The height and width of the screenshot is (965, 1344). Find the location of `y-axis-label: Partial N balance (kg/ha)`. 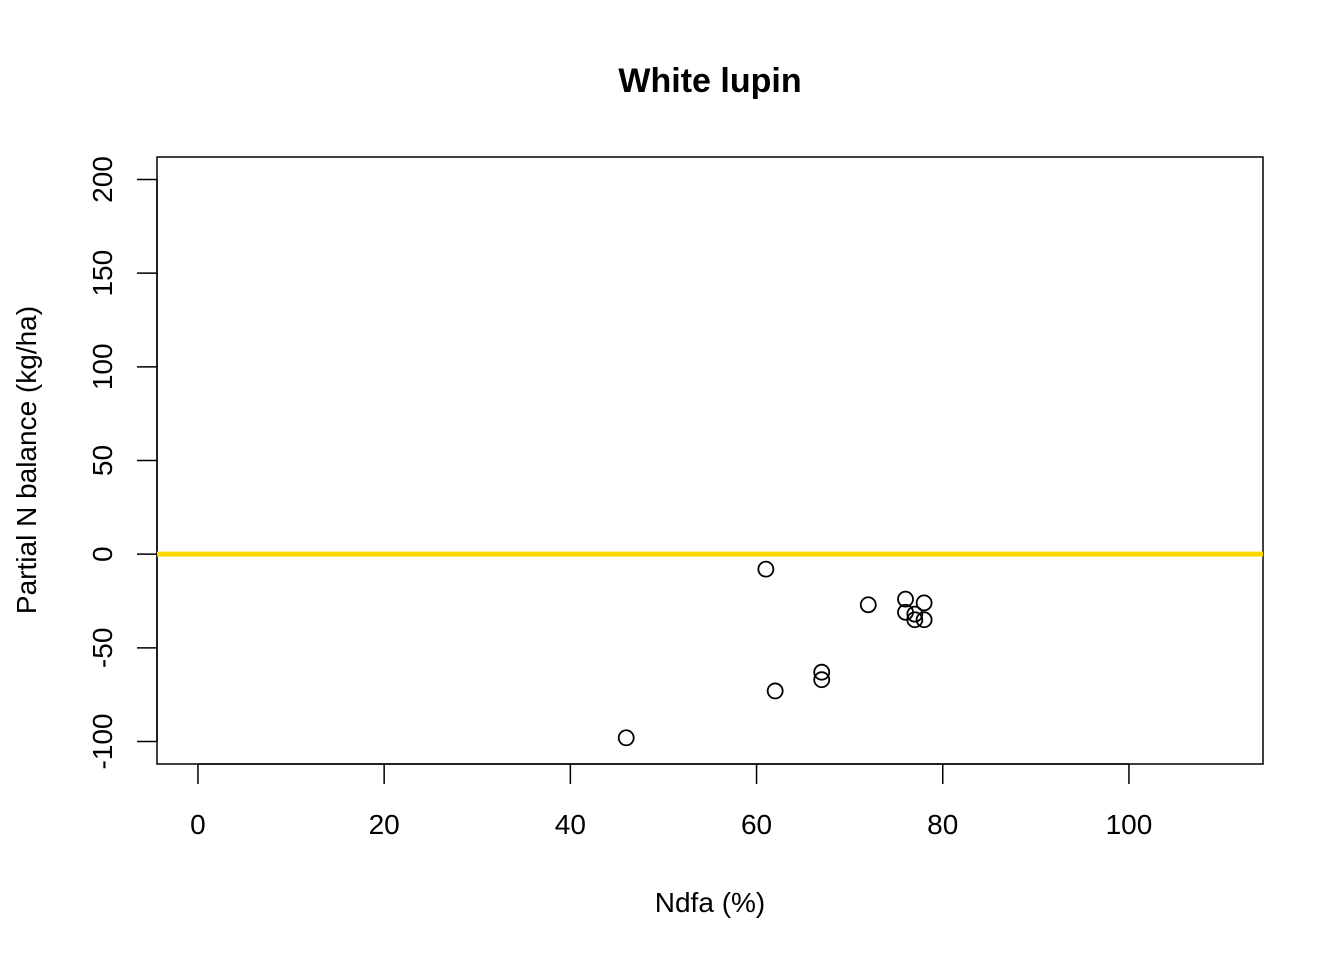

y-axis-label: Partial N balance (kg/ha) is located at coordinates (26, 460).